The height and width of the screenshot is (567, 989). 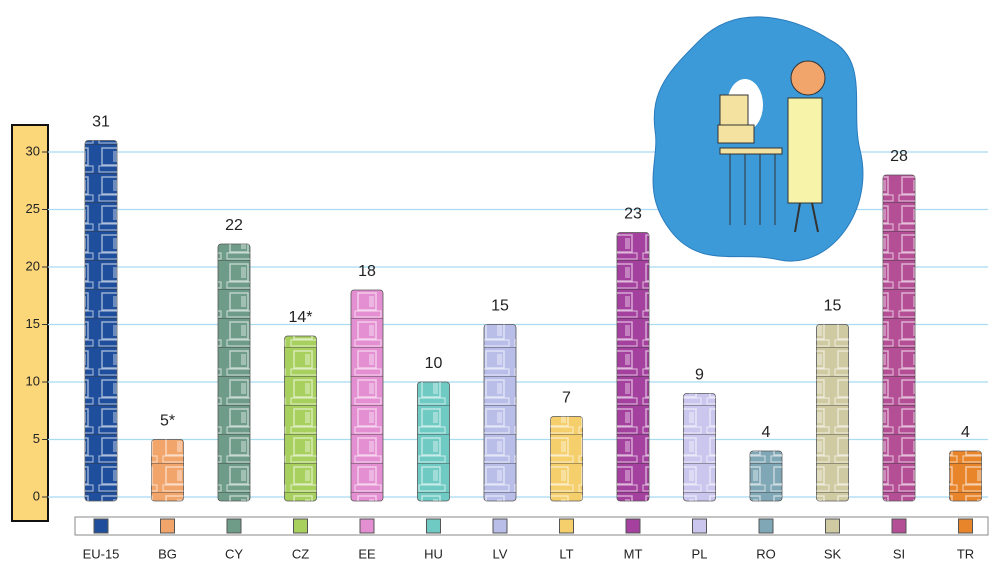 What do you see at coordinates (234, 553) in the screenshot?
I see `legend-label: CY` at bounding box center [234, 553].